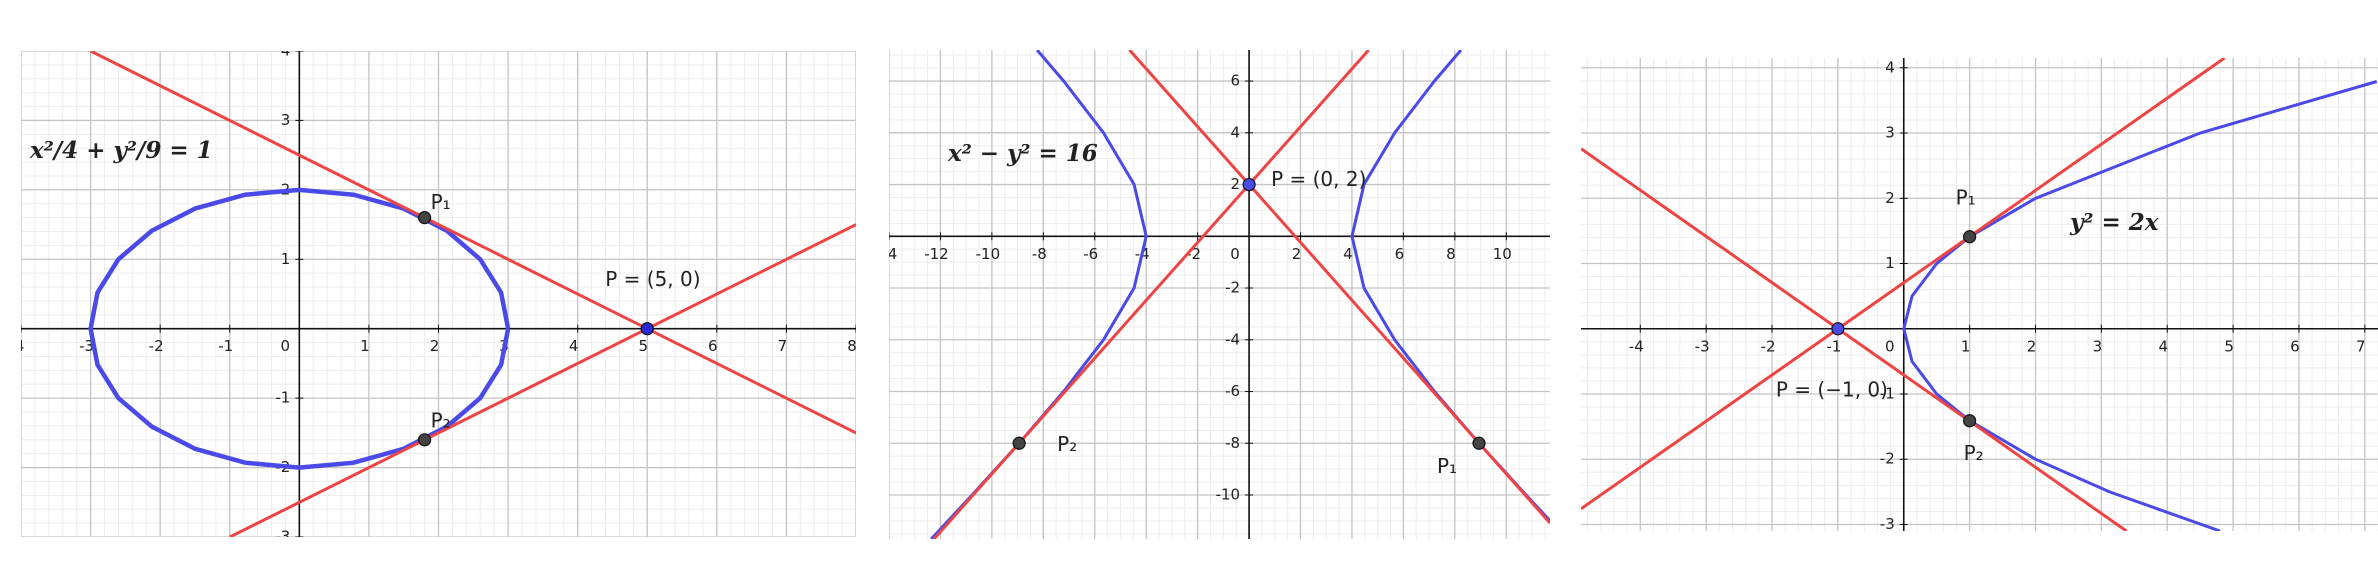 The image size is (2378, 572). Describe the element at coordinates (1236, 81) in the screenshot. I see `y-tick-label: 6` at that location.